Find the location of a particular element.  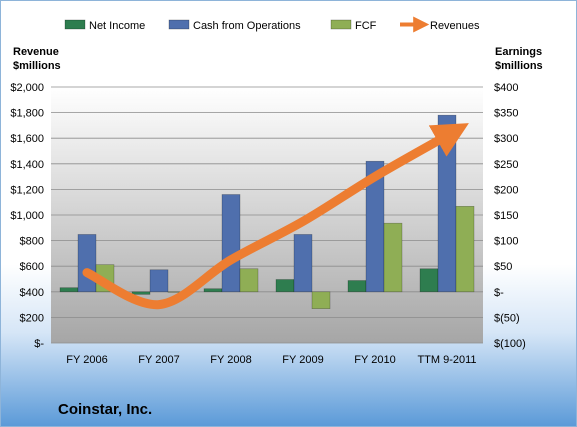

left-tick-label: $1,800 is located at coordinates (27, 114).